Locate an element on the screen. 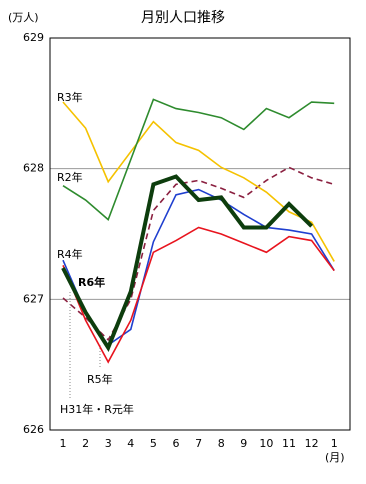  x-tick-label: 10 is located at coordinates (266, 443).